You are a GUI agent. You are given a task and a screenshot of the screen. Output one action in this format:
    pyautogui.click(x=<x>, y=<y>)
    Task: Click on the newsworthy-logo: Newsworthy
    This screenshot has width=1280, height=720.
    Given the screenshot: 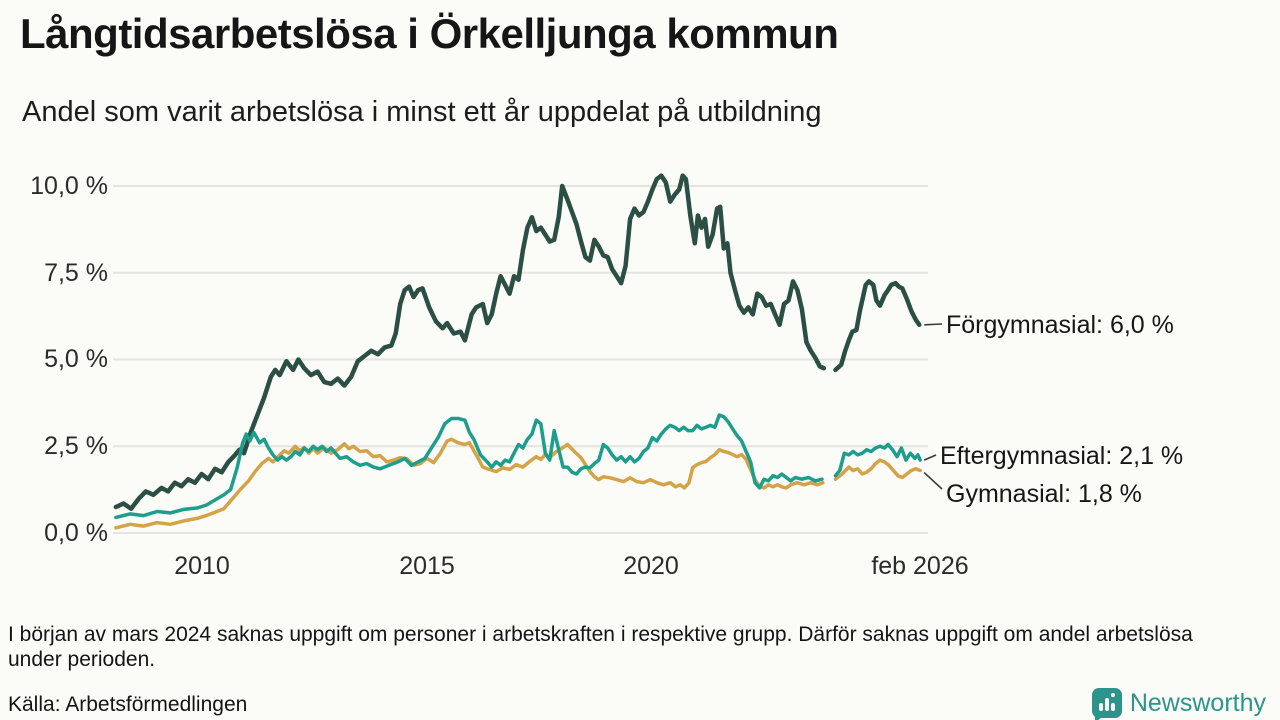 What is the action you would take?
    pyautogui.click(x=1178, y=704)
    